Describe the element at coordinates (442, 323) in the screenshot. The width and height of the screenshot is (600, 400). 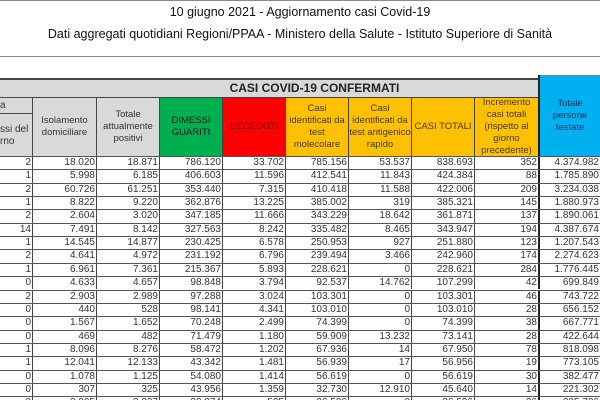
I see `cell-casi-totali: 74.399` at that location.